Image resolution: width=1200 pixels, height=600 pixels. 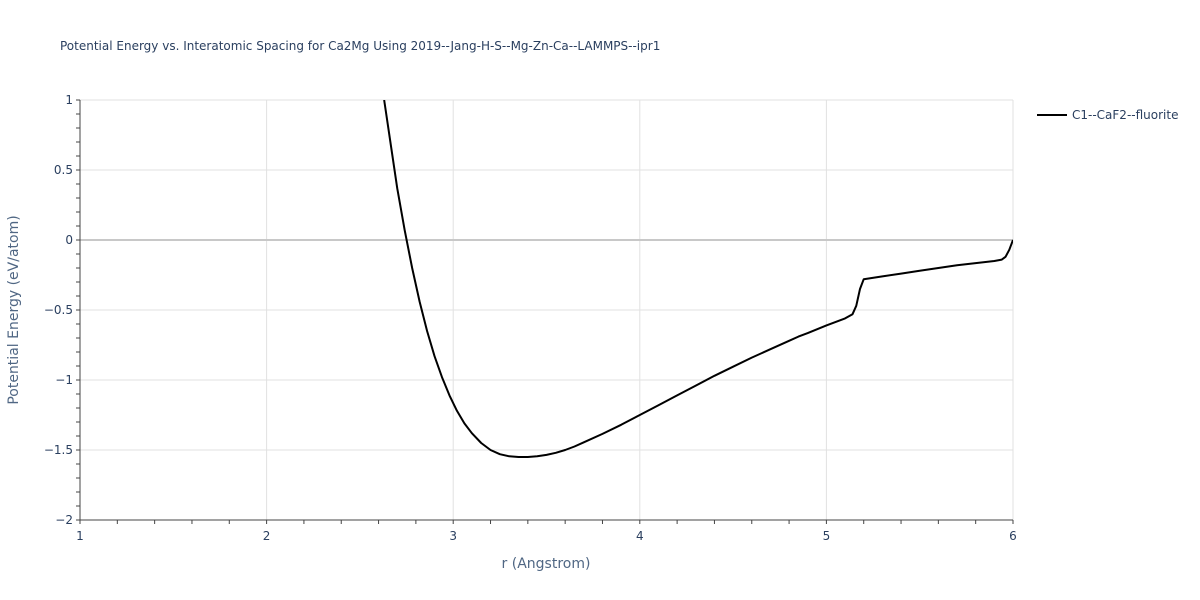 What do you see at coordinates (69, 240) in the screenshot?
I see `y-tick-label: 0` at bounding box center [69, 240].